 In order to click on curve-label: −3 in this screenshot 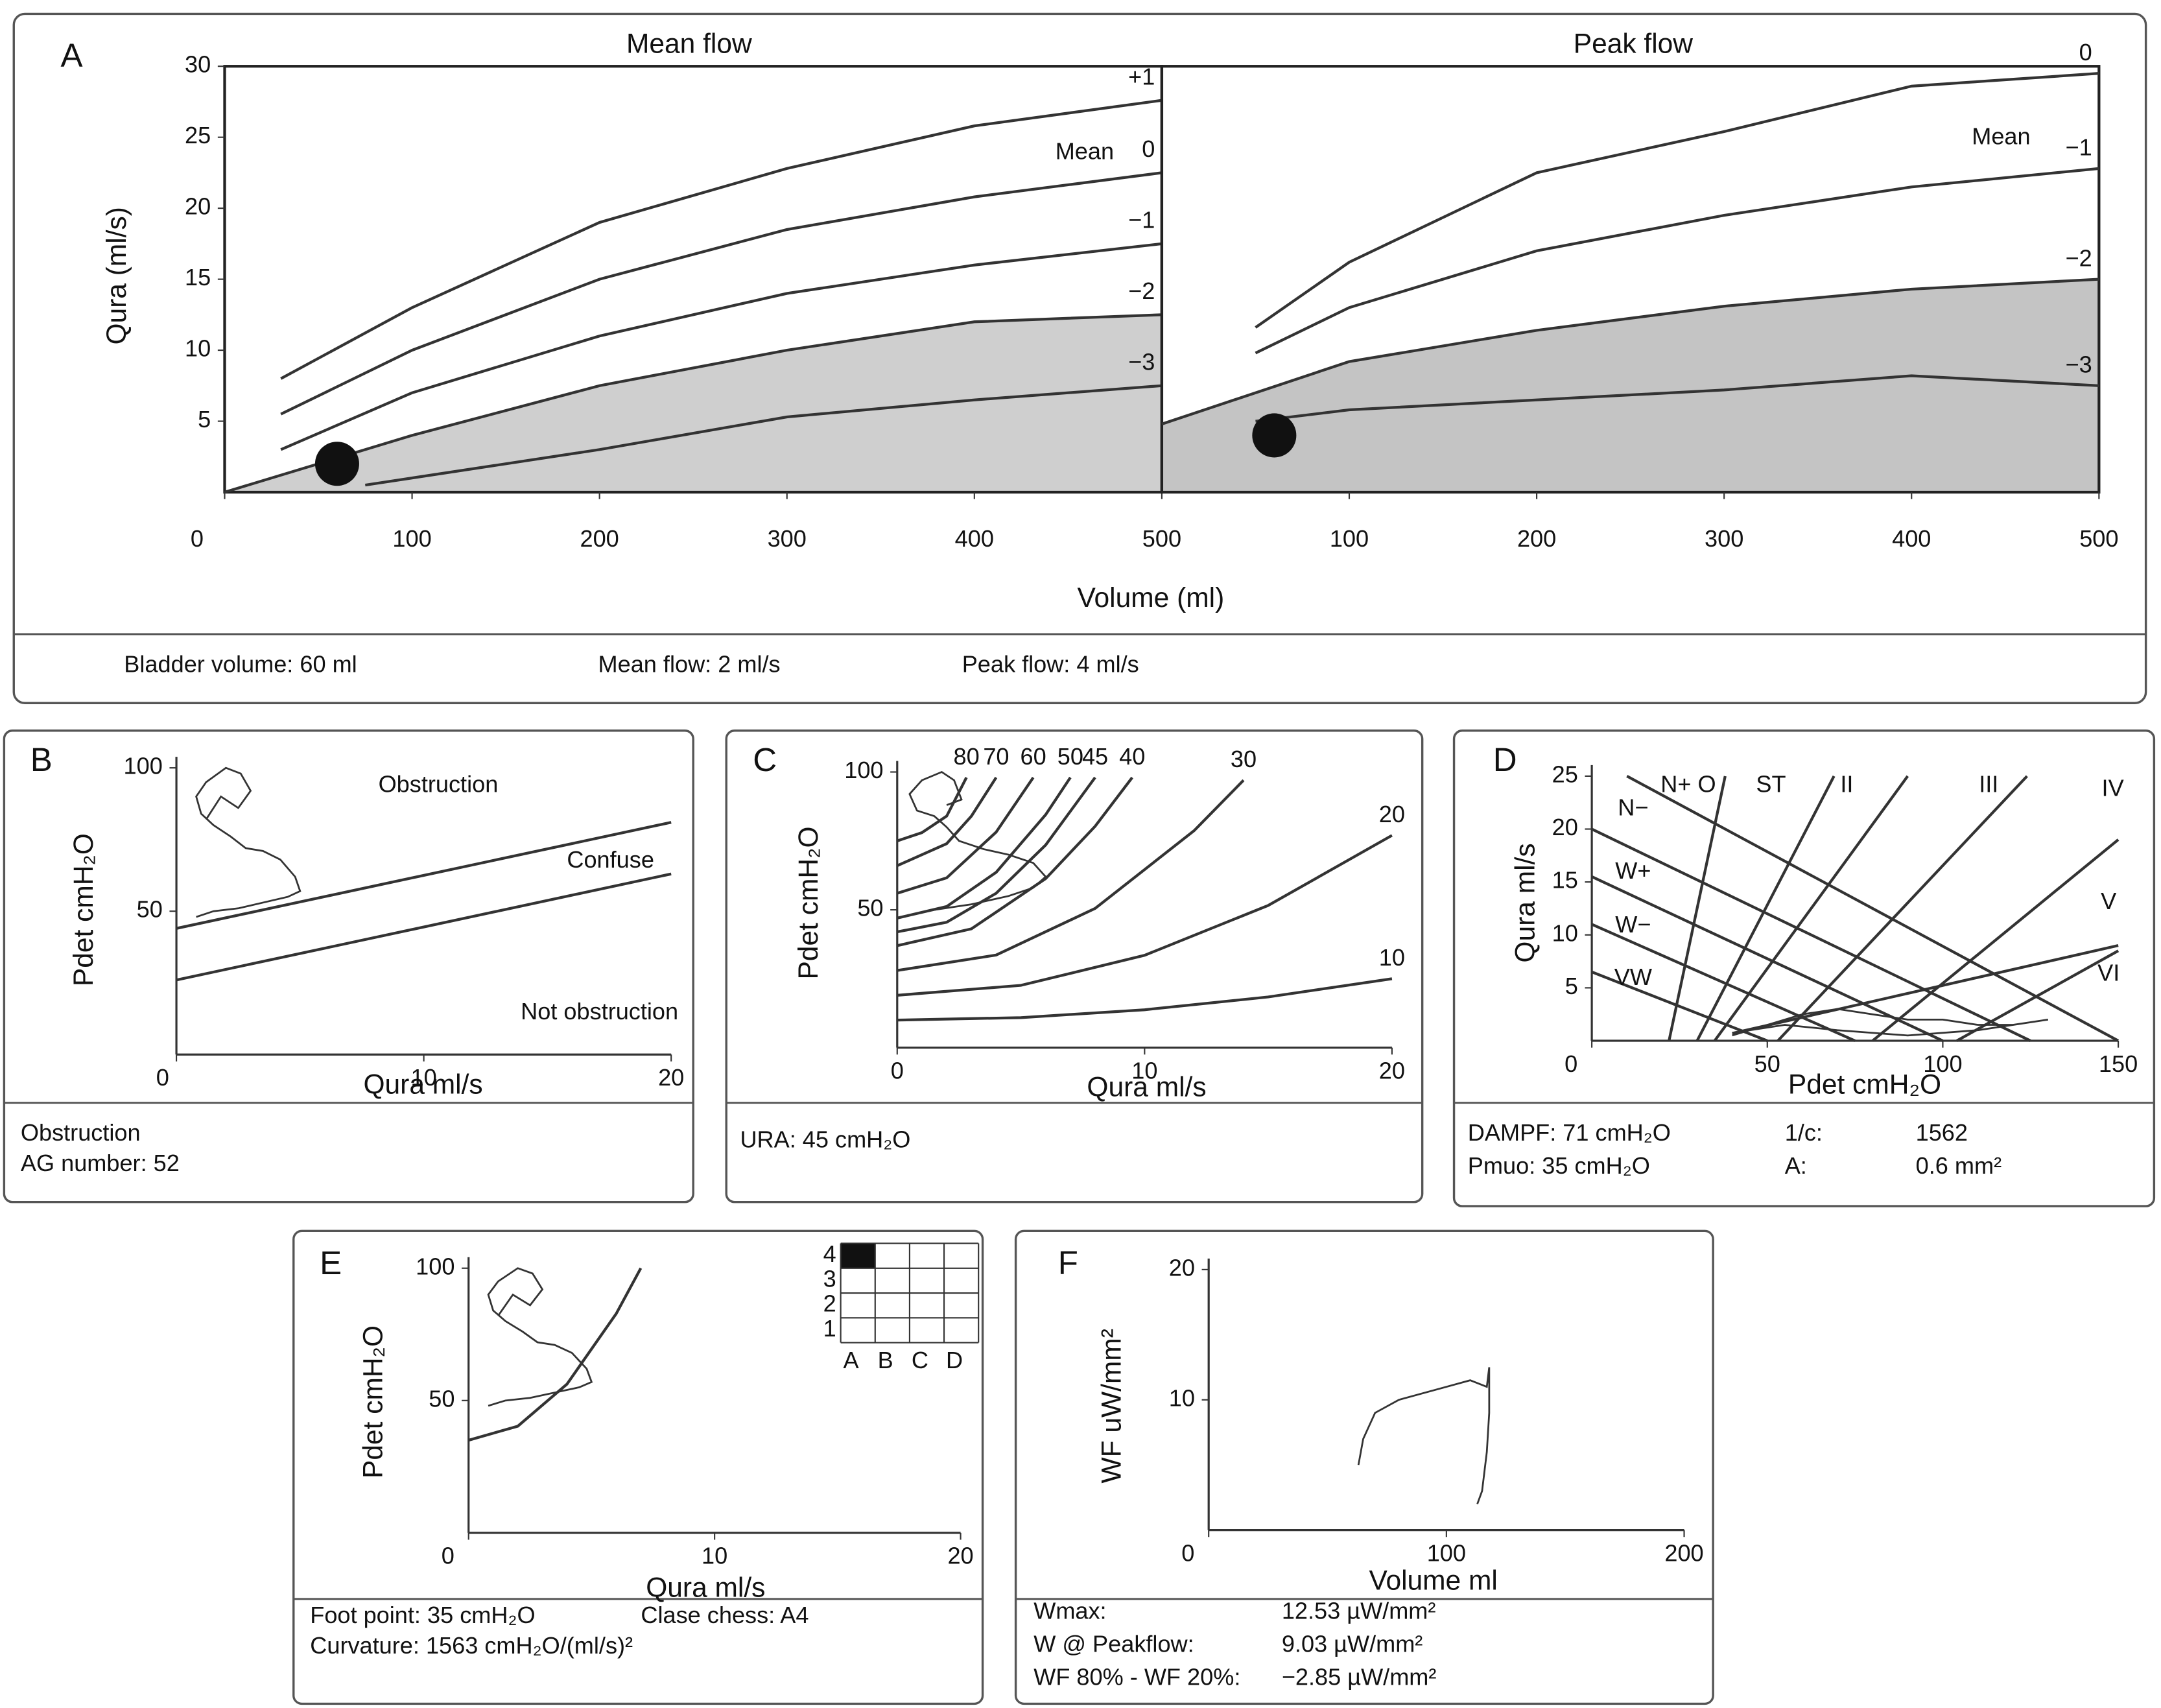, I will do `click(2079, 364)`.